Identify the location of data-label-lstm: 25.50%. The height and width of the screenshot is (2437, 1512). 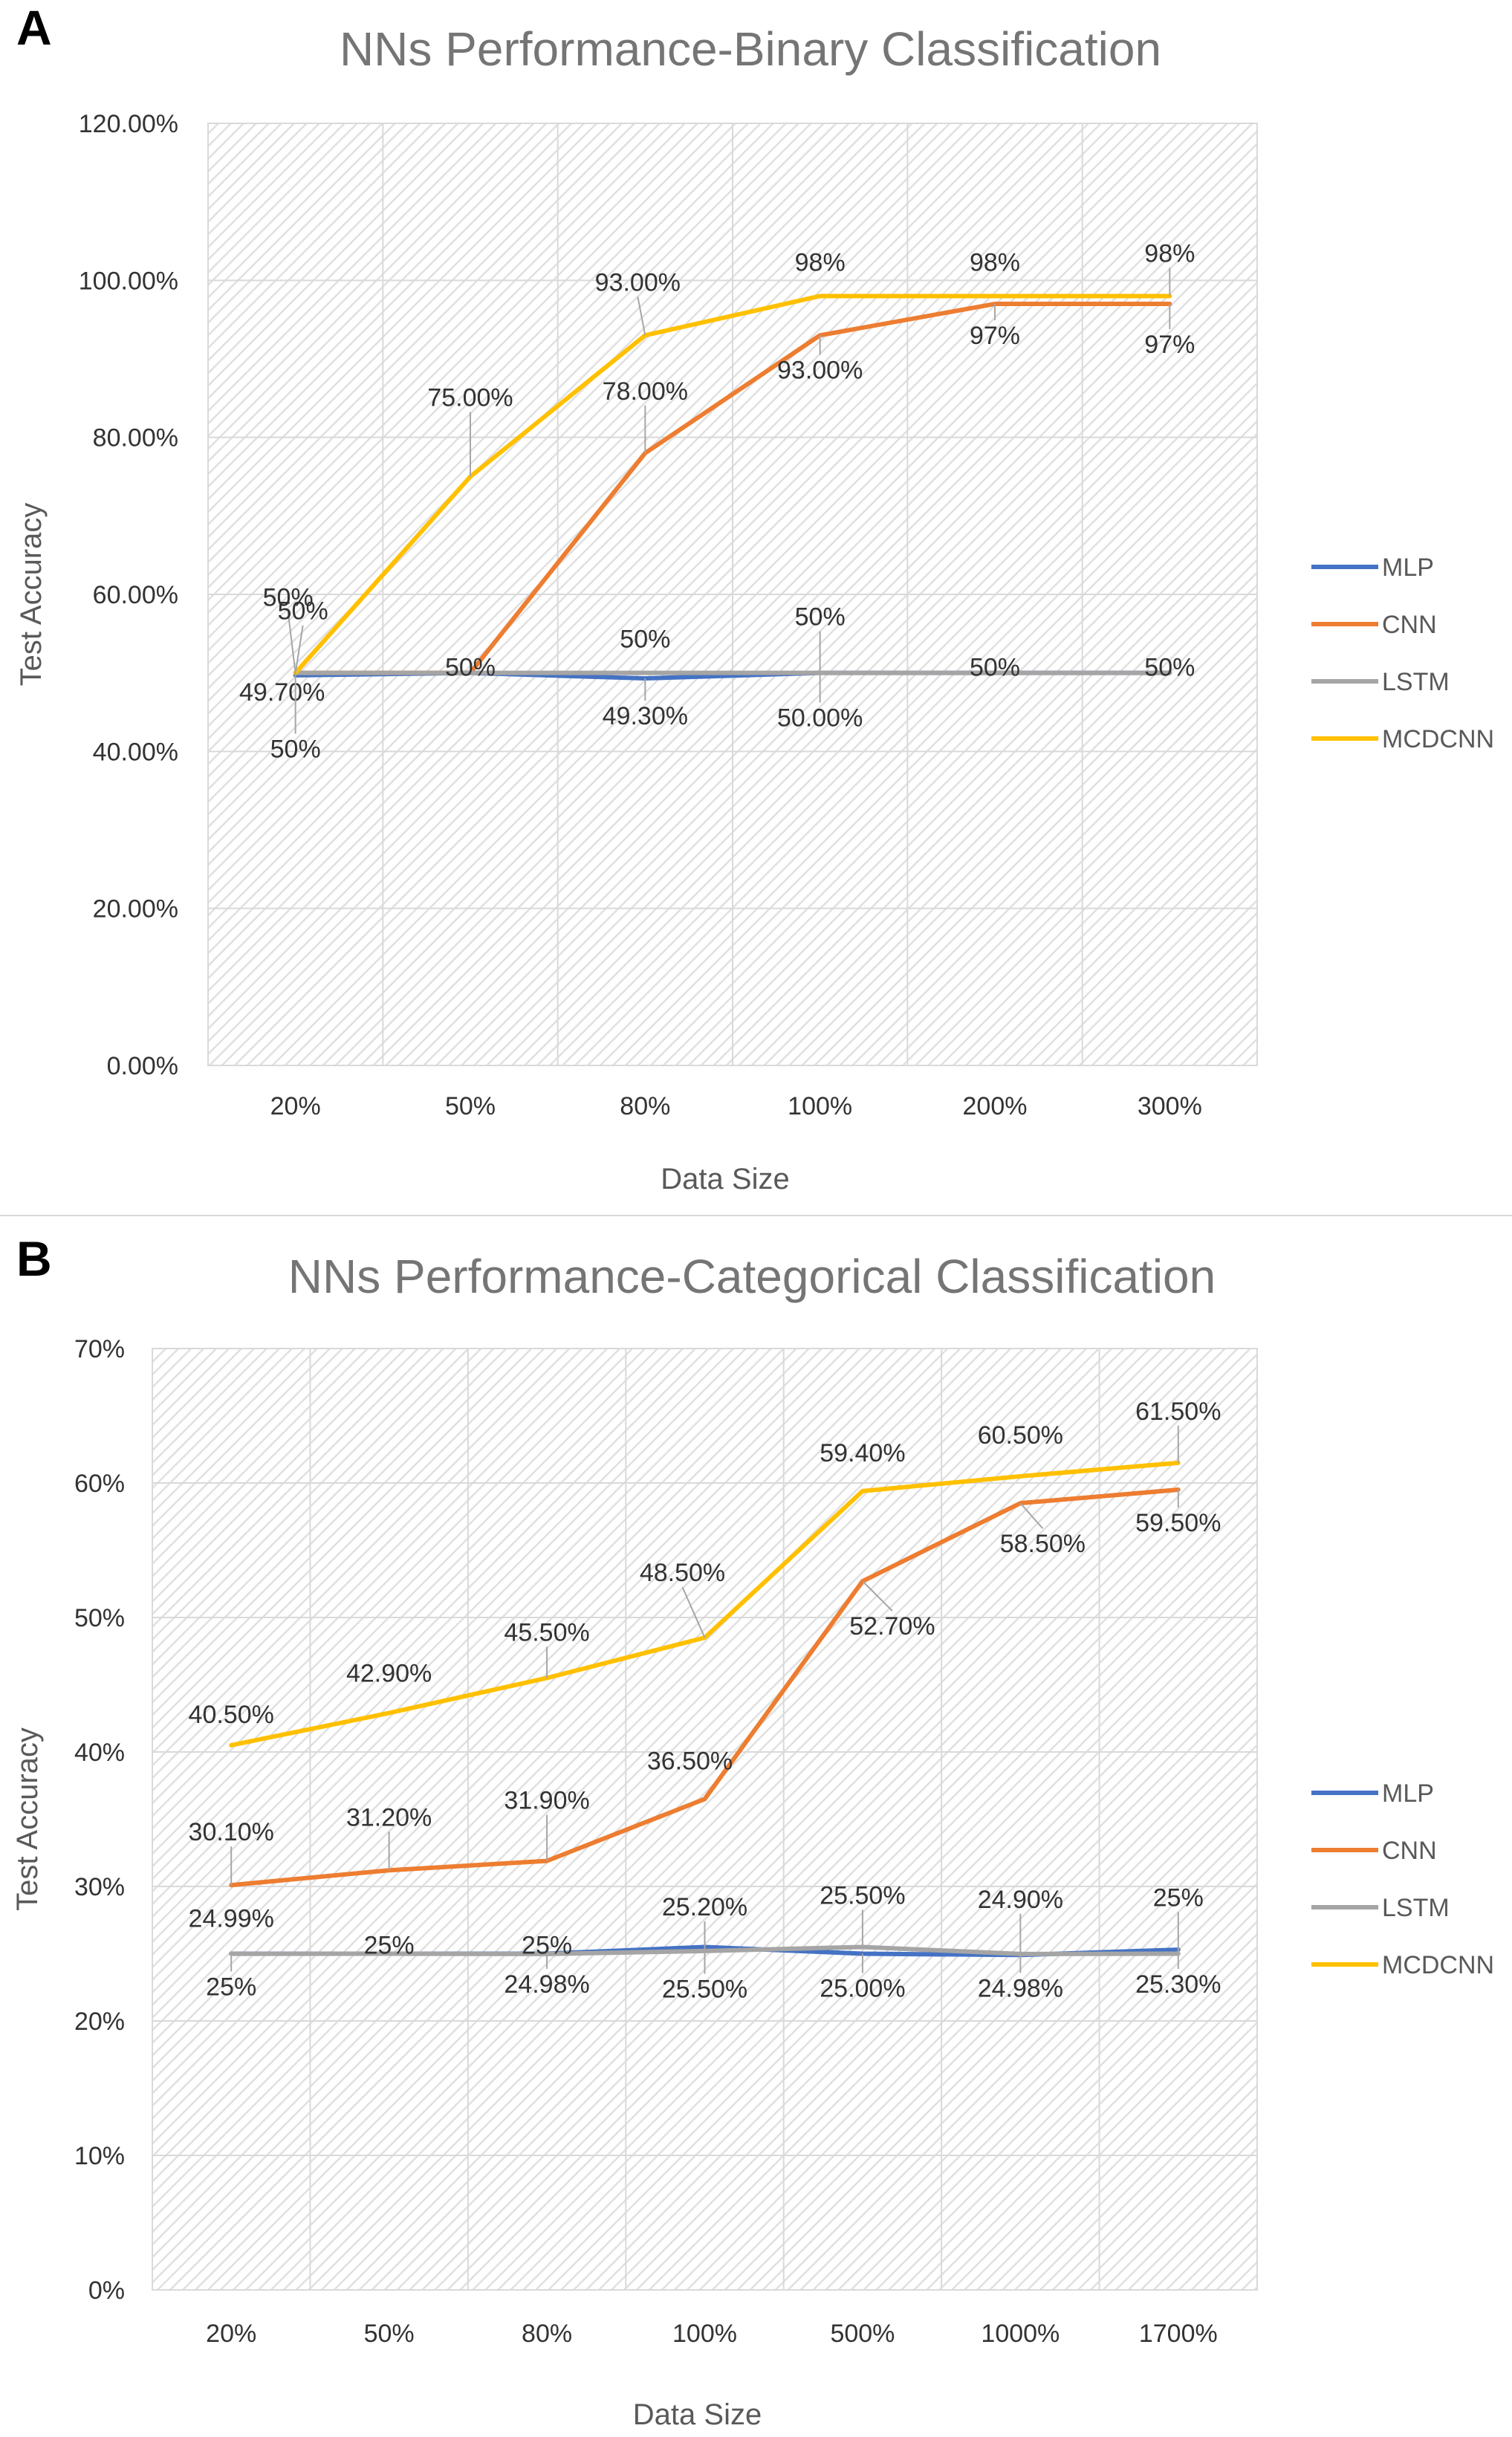
(862, 1895).